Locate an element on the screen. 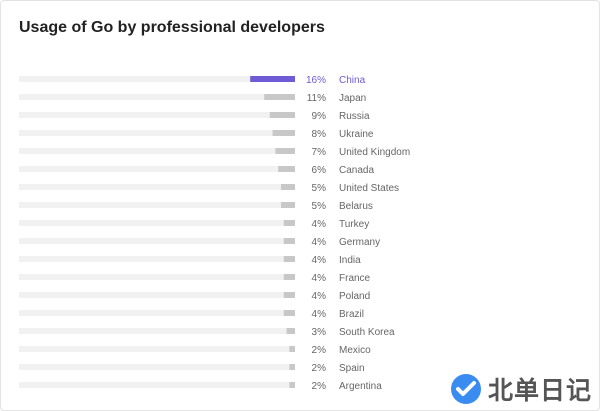 This screenshot has height=411, width=600. bar-row: 3% South Korea is located at coordinates (207, 332).